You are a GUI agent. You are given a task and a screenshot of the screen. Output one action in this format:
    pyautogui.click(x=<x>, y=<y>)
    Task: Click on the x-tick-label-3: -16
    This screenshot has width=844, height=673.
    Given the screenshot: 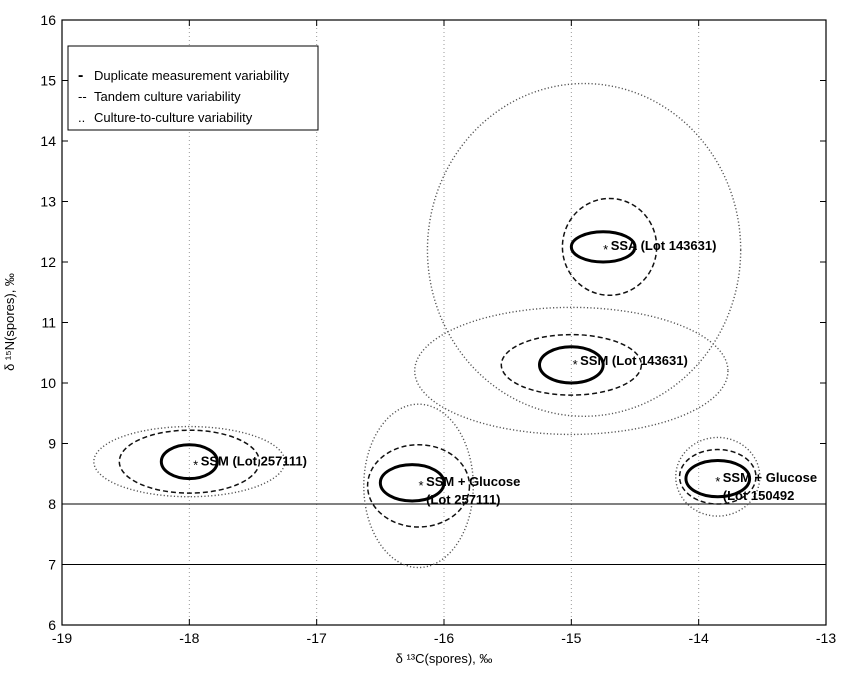 What is the action you would take?
    pyautogui.click(x=444, y=638)
    